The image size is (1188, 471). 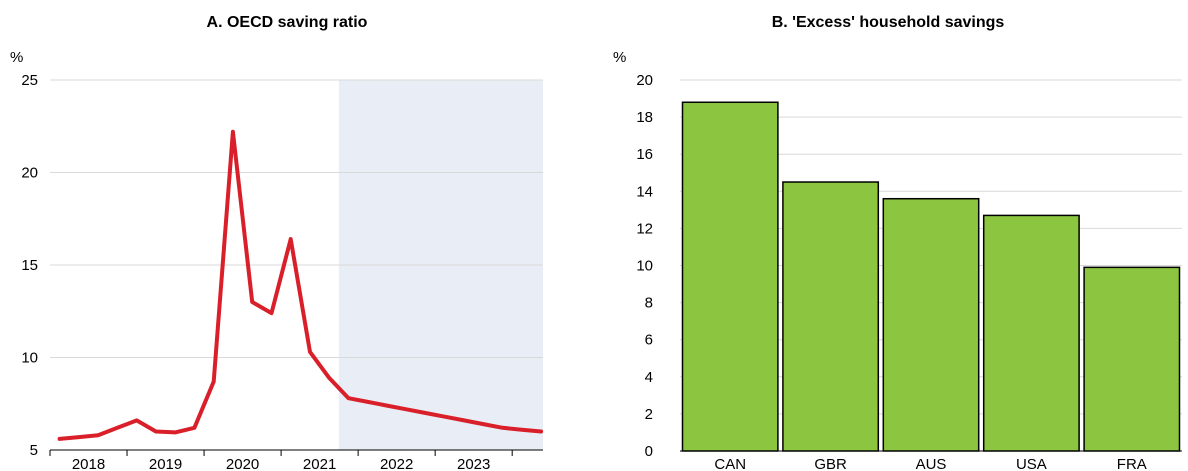 What do you see at coordinates (931, 324) in the screenshot?
I see `bar-aus` at bounding box center [931, 324].